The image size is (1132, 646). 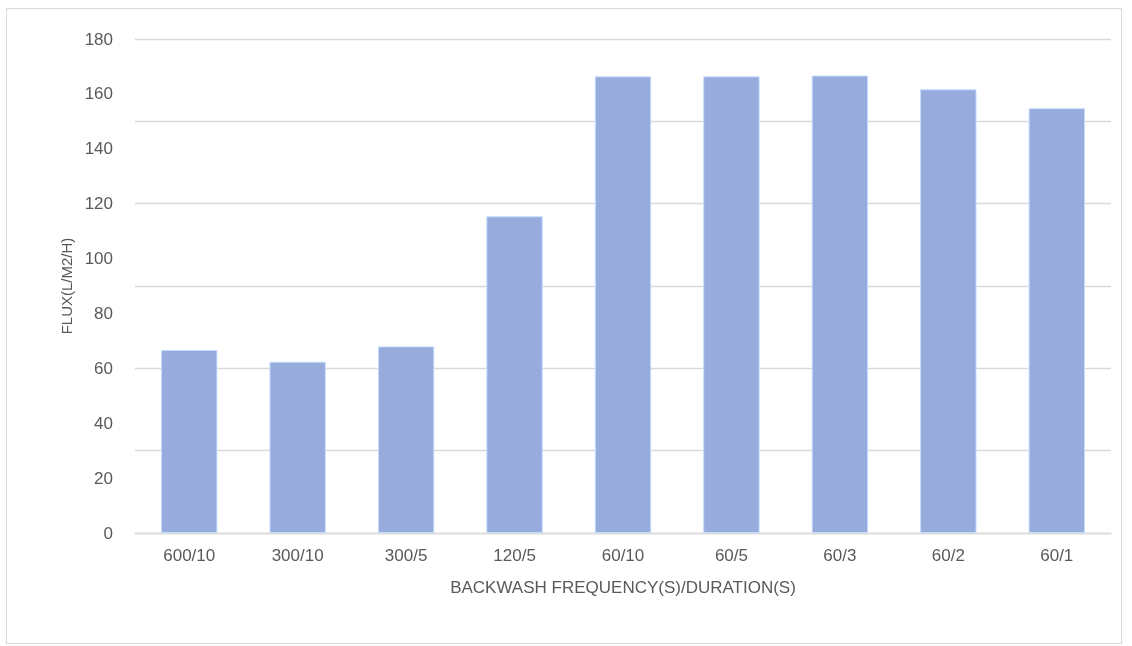 I want to click on y-tick-label: 0, so click(x=108, y=533).